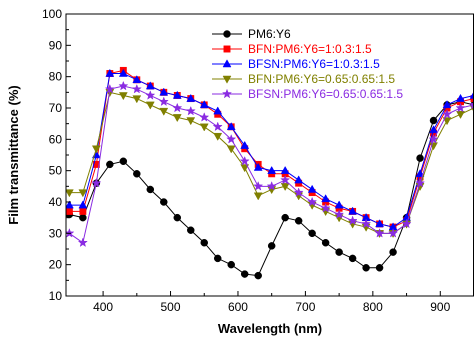  I want to click on y-tick-label: 10, so click(56, 296).